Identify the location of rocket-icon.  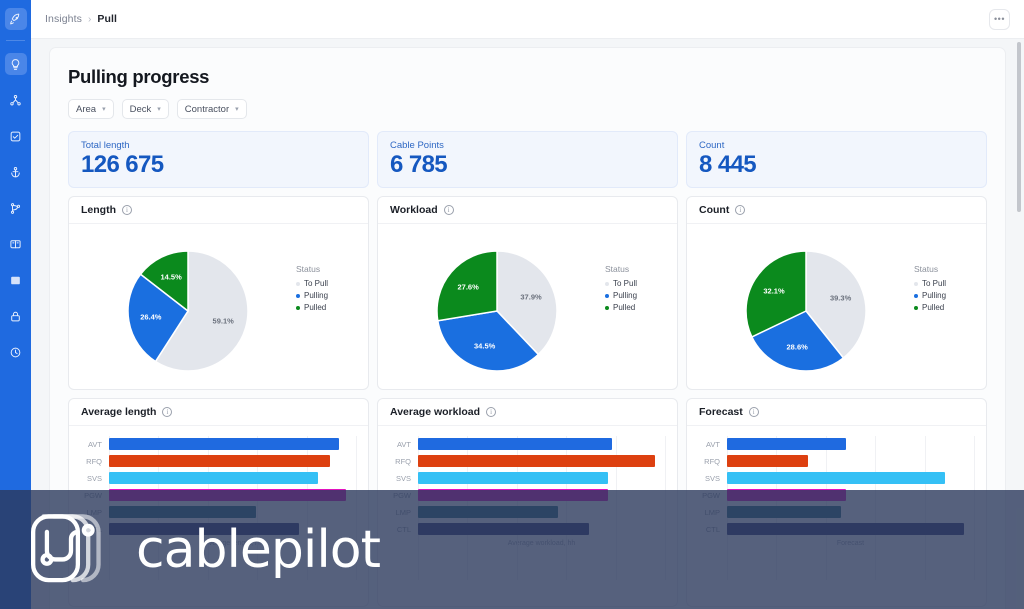
(15, 19).